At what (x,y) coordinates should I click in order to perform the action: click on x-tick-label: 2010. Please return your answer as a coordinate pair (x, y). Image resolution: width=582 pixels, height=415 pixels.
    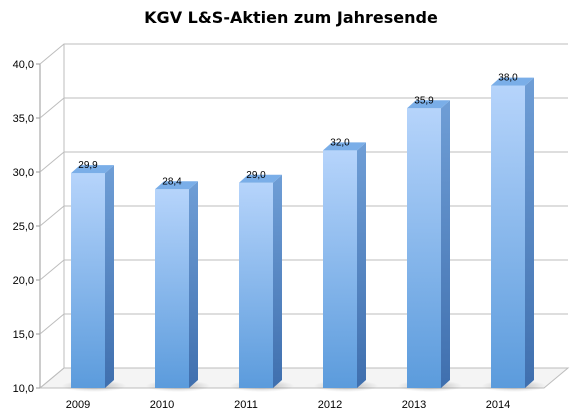
    Looking at the image, I should click on (162, 405).